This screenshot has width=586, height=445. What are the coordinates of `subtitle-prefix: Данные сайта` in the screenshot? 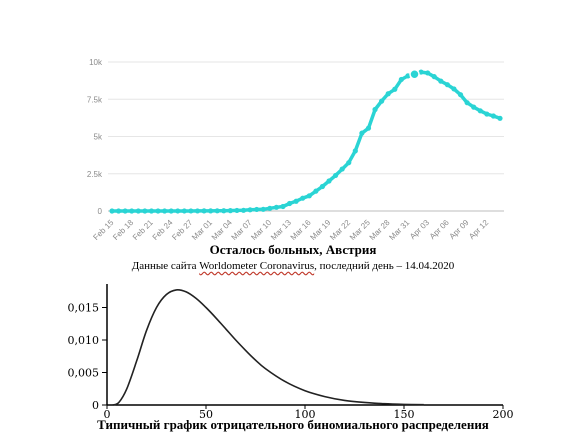 It's located at (164, 266).